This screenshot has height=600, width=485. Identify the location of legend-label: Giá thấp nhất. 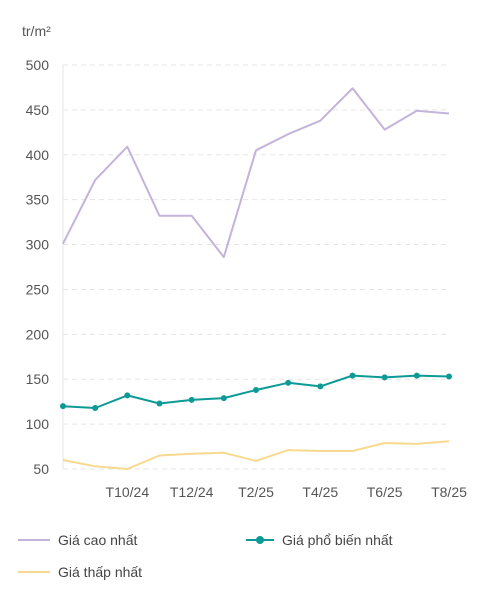
(100, 572).